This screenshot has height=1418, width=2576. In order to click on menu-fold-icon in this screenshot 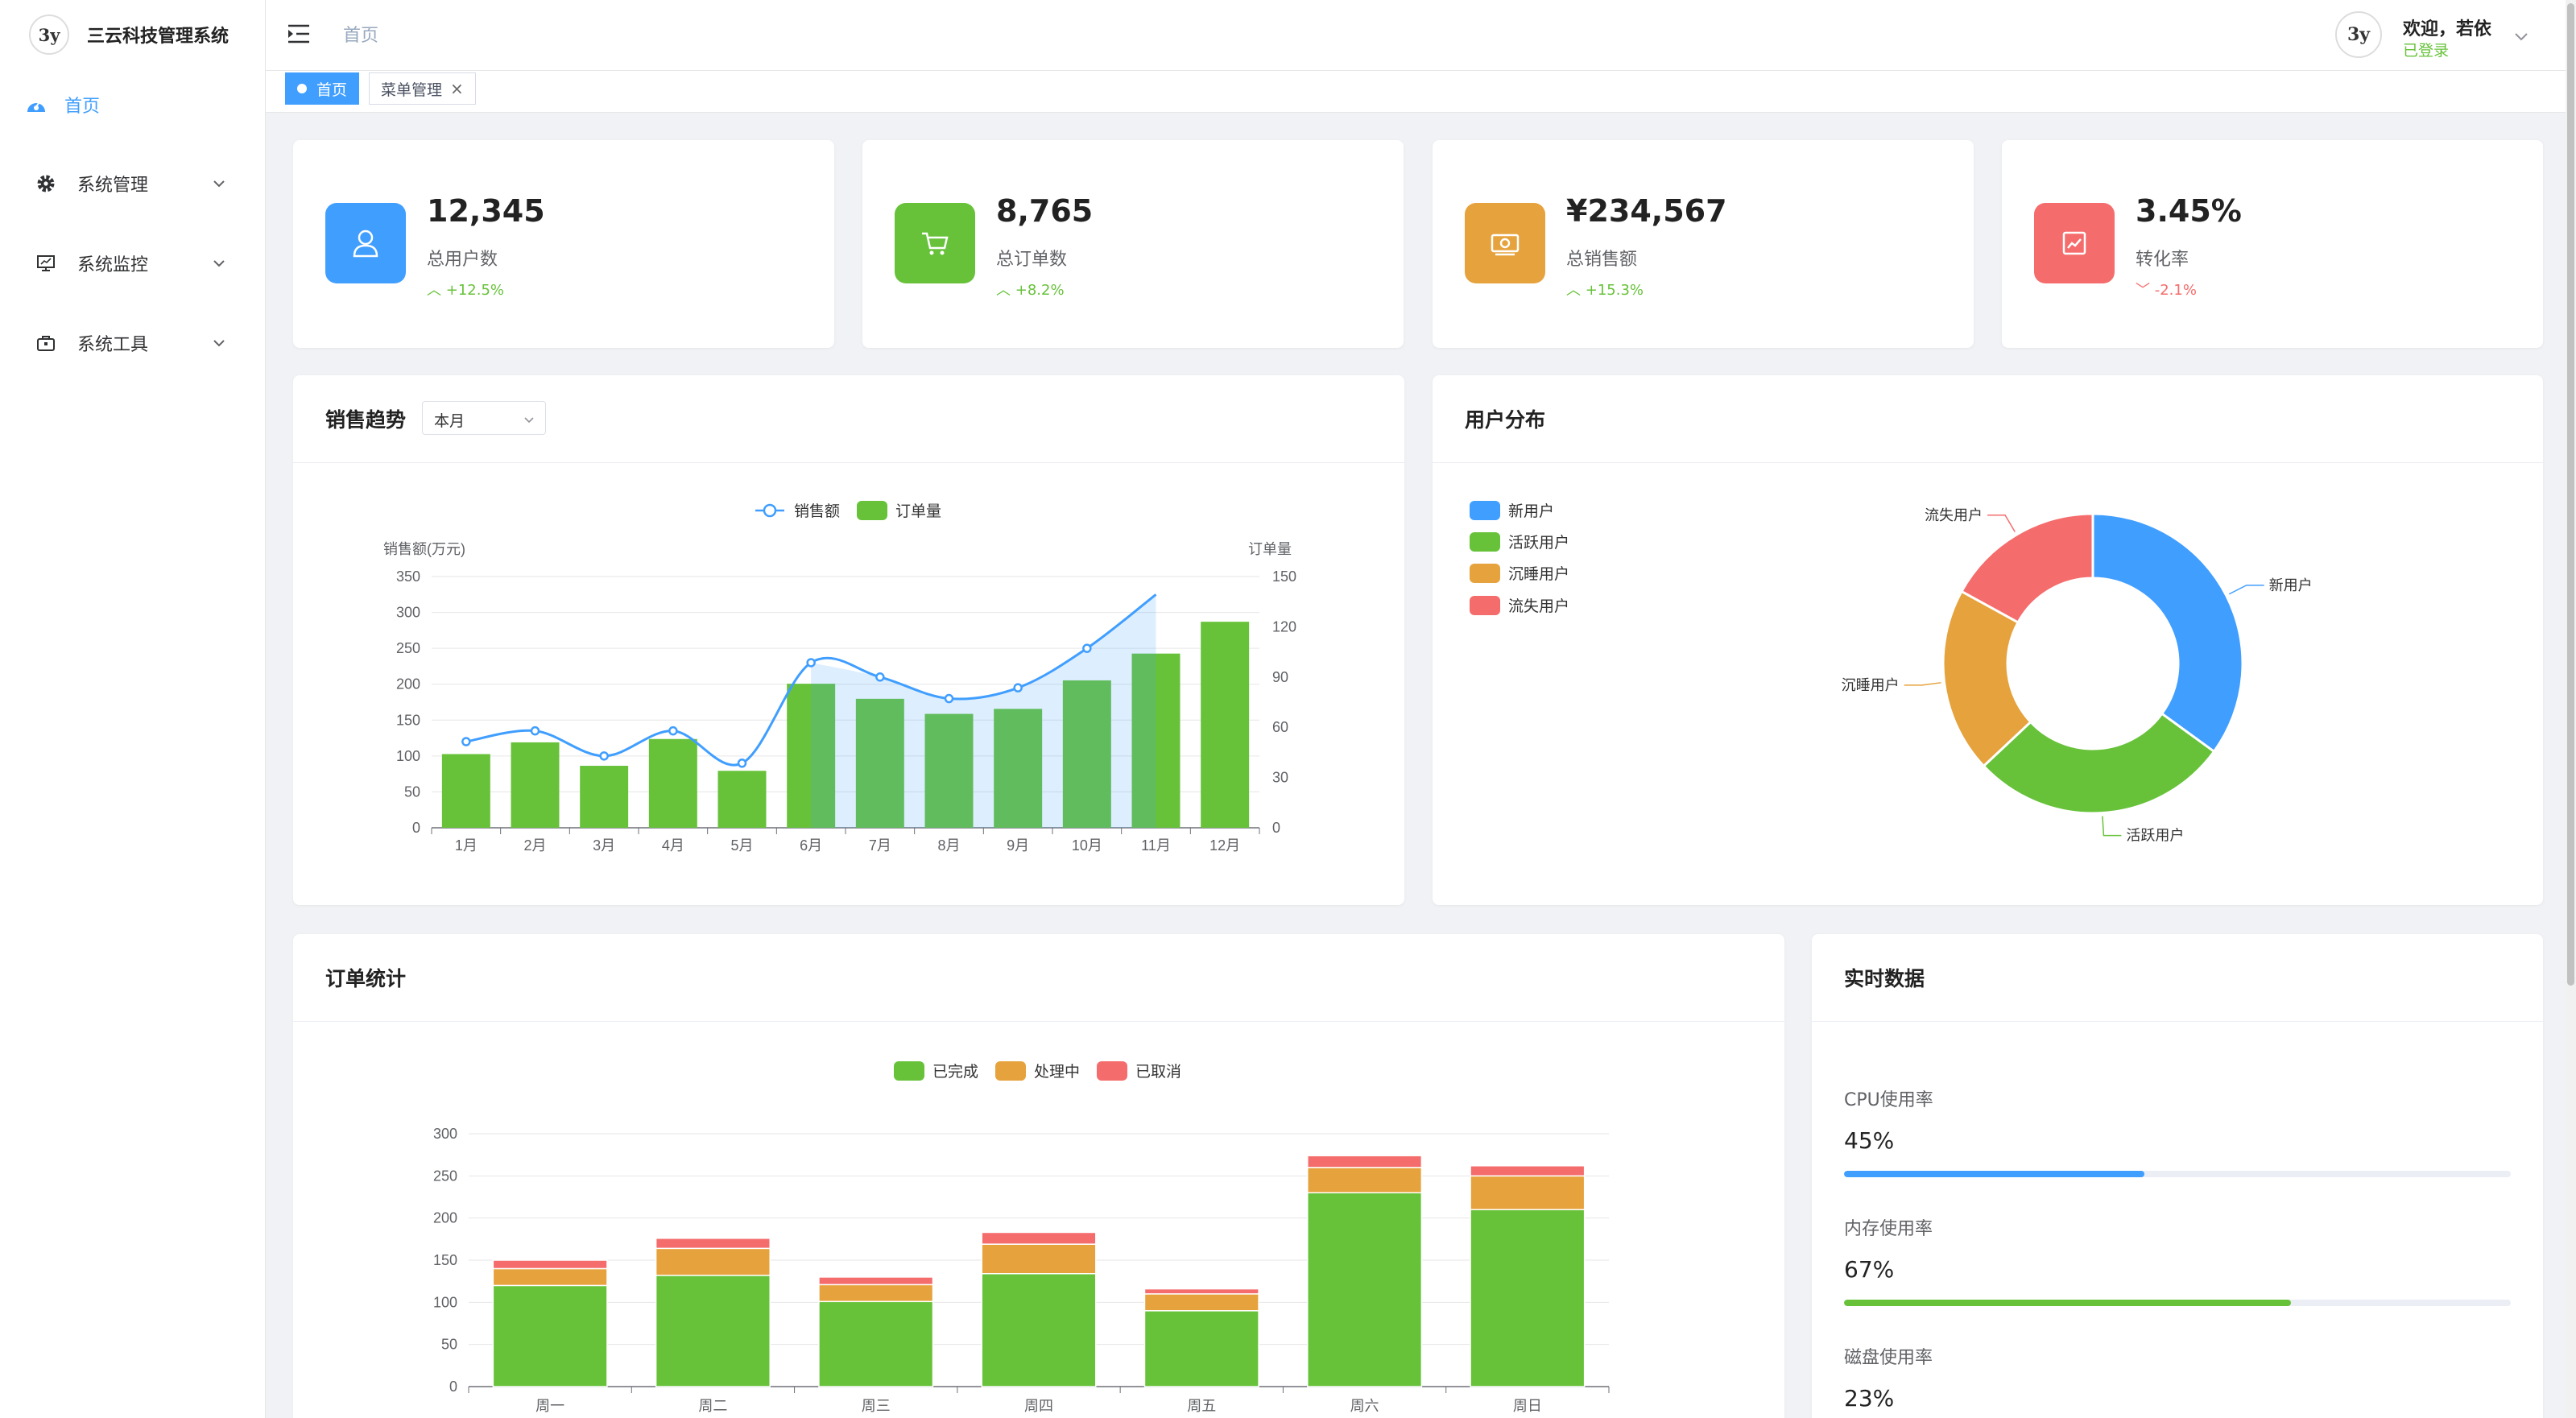, I will do `click(299, 35)`.